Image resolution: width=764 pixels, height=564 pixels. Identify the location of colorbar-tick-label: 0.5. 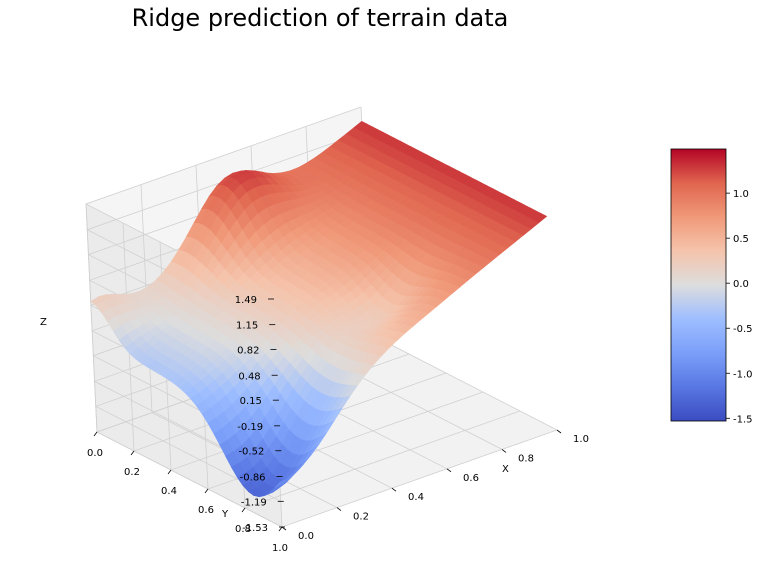
(741, 239).